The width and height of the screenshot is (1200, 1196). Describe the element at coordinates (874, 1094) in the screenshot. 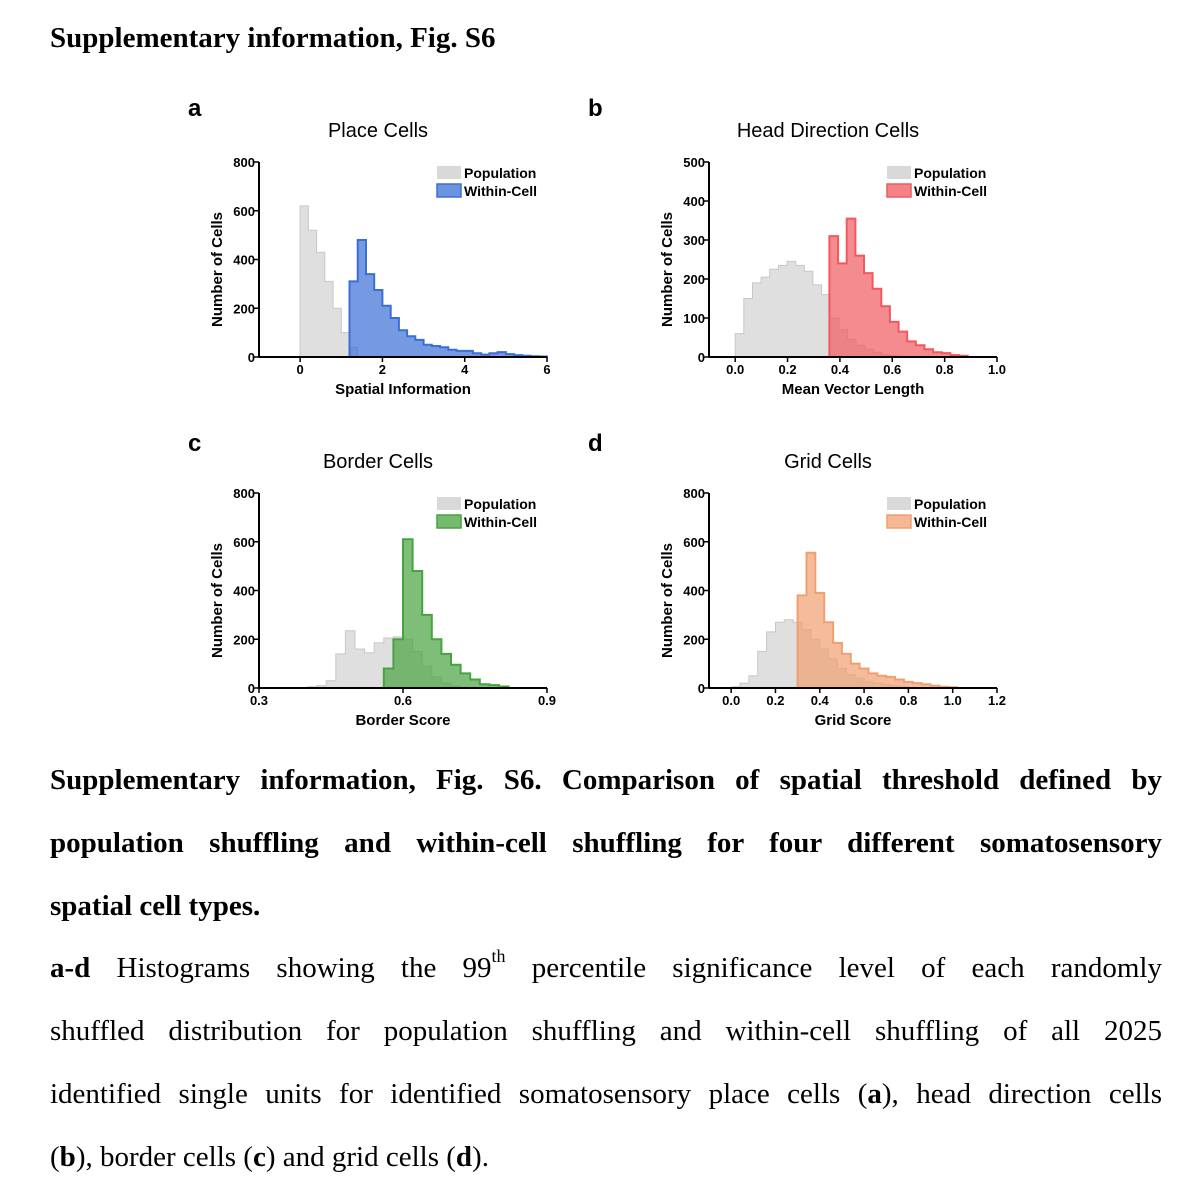

I see `caption-ref-a: a` at that location.